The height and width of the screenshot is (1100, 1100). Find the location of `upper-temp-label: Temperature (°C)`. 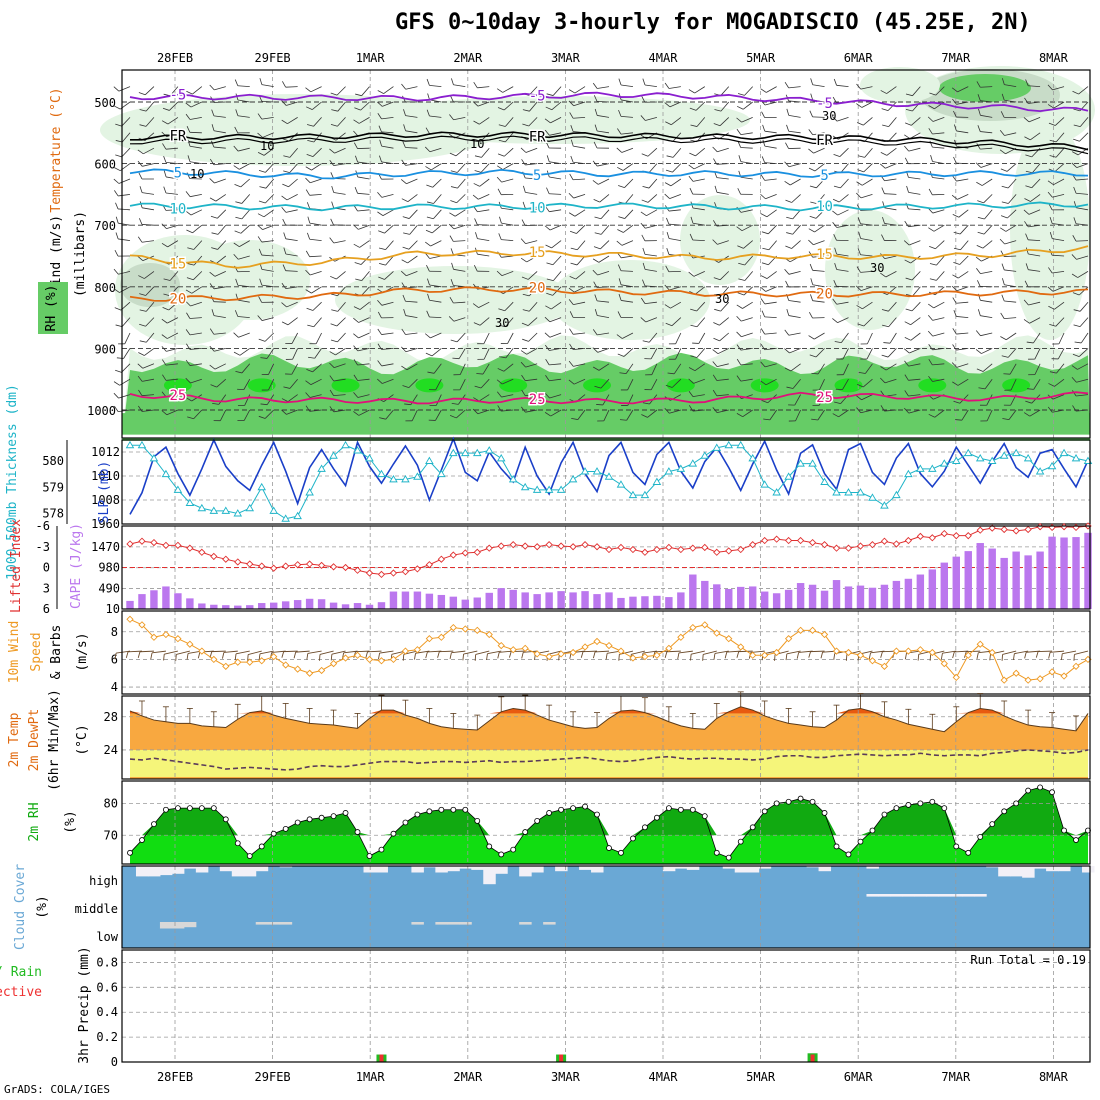

upper-temp-label: Temperature (°C) is located at coordinates (56, 149).